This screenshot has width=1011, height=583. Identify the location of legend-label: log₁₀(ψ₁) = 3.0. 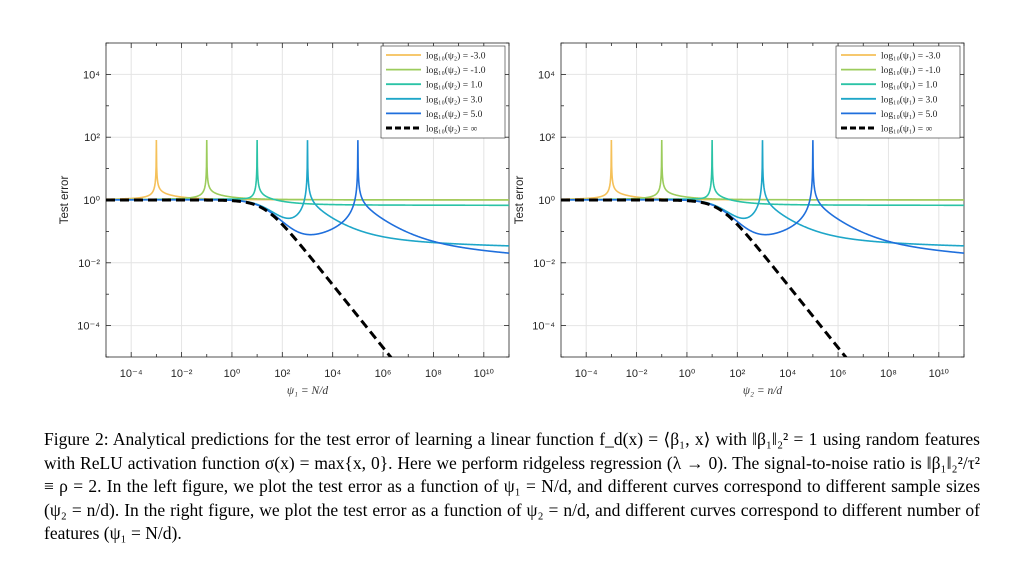
(909, 99).